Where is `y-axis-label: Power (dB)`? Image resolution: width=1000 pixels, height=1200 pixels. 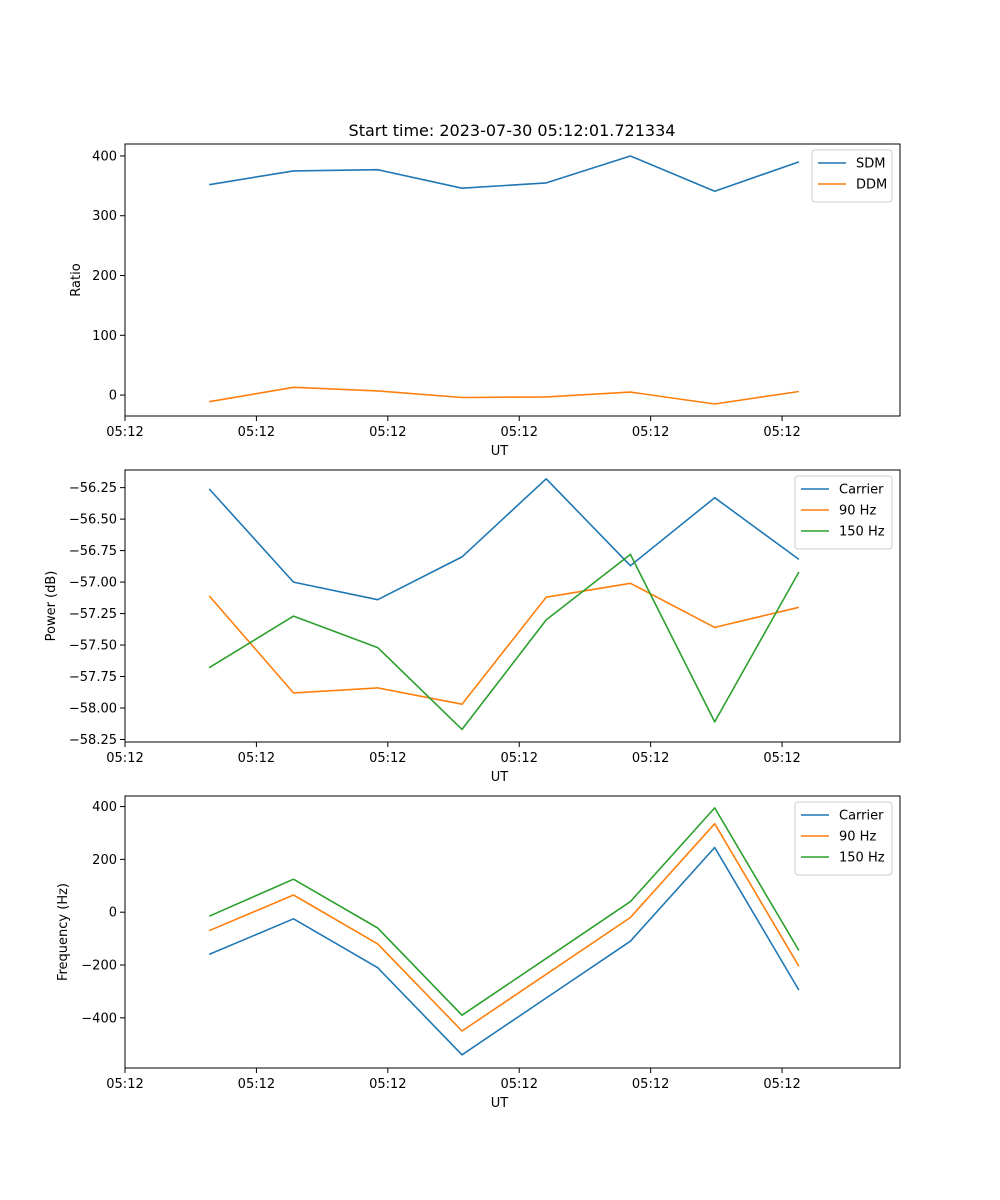 y-axis-label: Power (dB) is located at coordinates (51, 606).